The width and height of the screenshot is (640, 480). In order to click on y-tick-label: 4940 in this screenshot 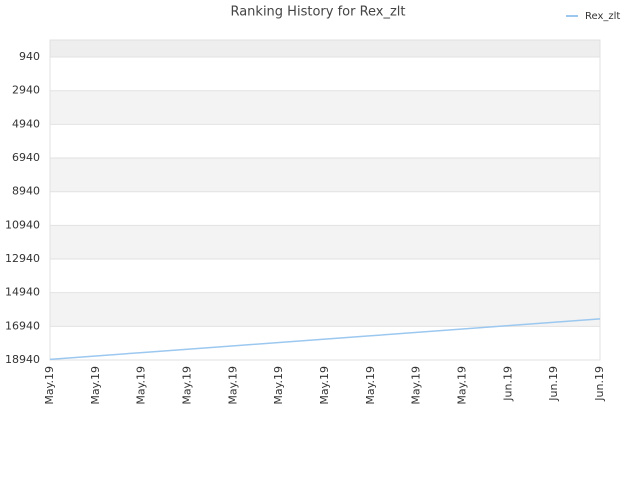, I will do `click(26, 123)`.